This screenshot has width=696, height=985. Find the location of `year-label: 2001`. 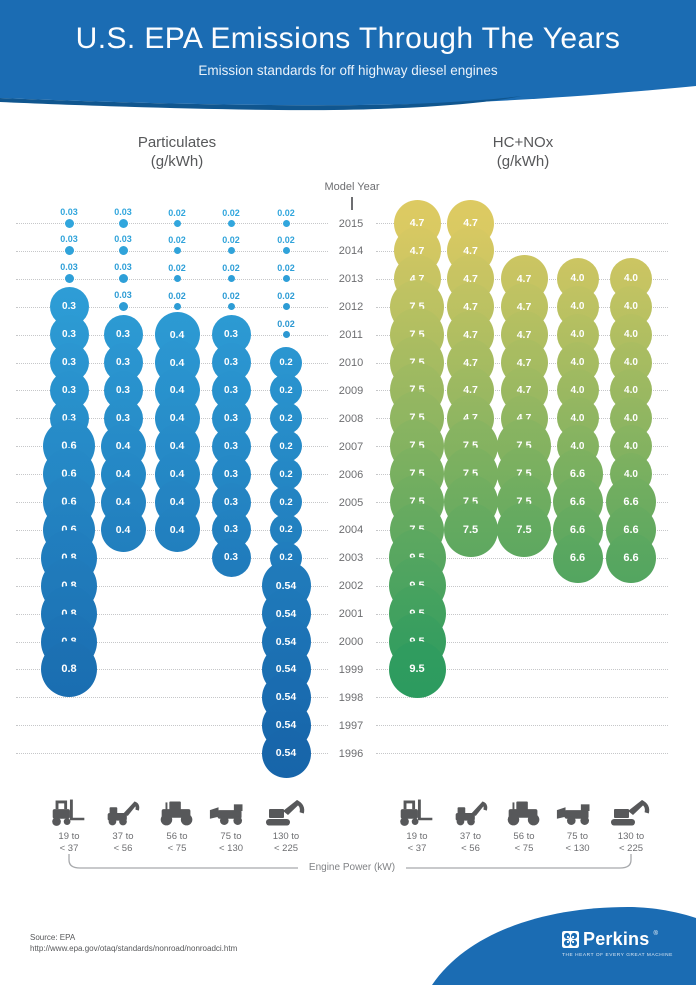

year-label: 2001 is located at coordinates (351, 614).